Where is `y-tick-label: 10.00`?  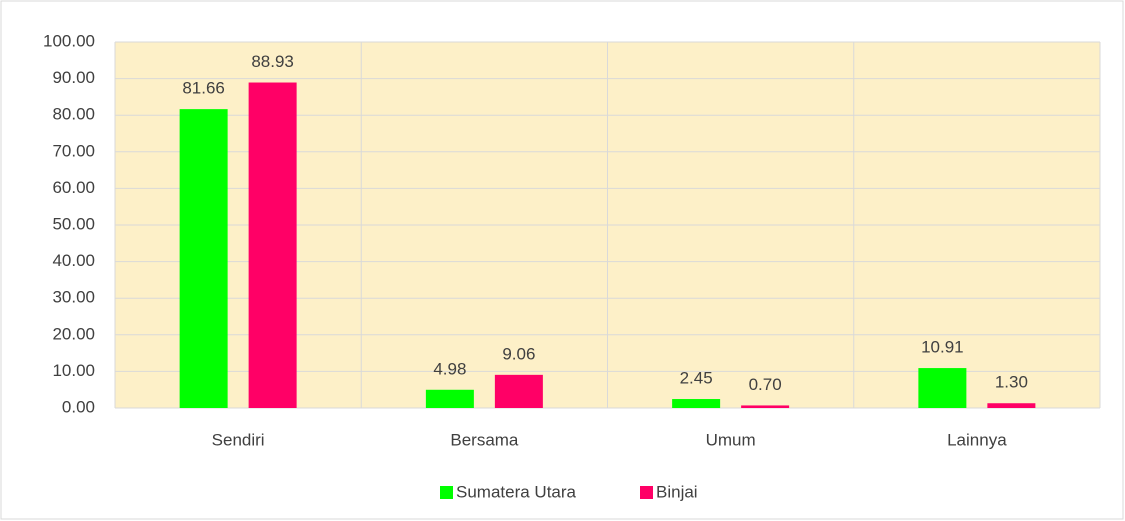
y-tick-label: 10.00 is located at coordinates (73, 370).